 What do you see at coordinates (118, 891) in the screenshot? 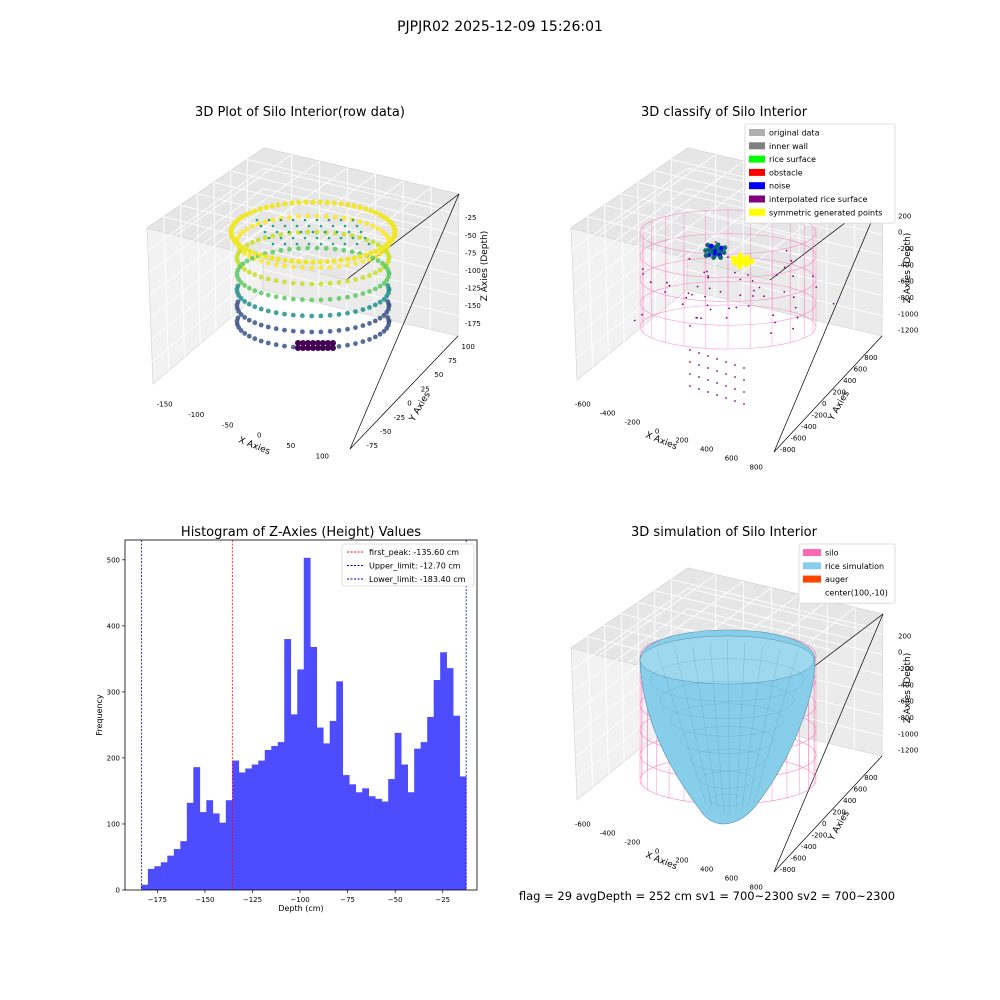
I see `y-tick-label: 0` at bounding box center [118, 891].